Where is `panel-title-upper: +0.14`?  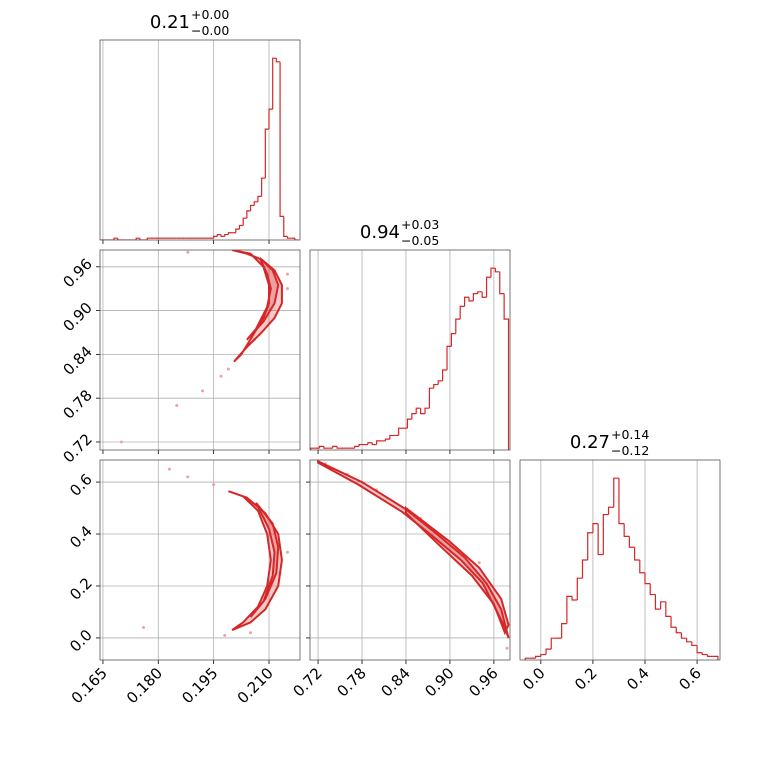
panel-title-upper: +0.14 is located at coordinates (630, 434).